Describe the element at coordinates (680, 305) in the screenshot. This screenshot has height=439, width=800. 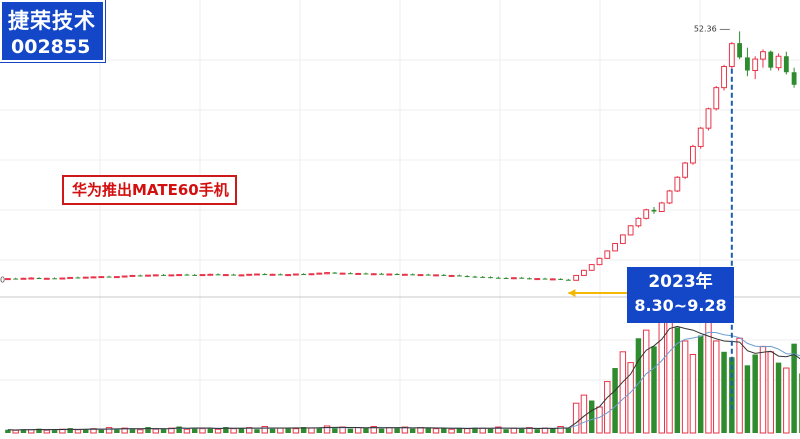
I see `period-range: 8.30~9.28` at that location.